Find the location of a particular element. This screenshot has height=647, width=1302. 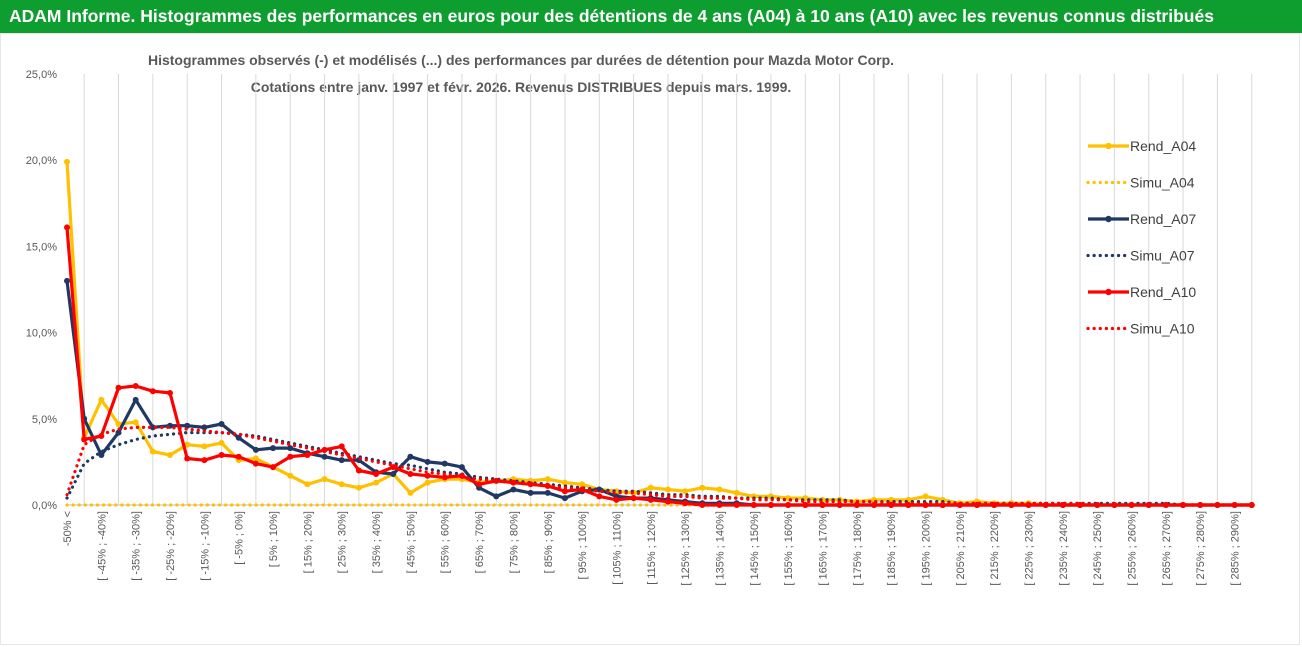

series-simu-a10 is located at coordinates (659, 466).